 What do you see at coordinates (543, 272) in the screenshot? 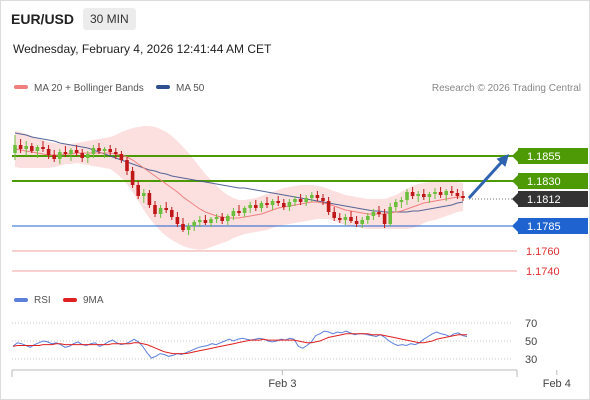
I see `support-label-1-1740: 1.1740` at bounding box center [543, 272].